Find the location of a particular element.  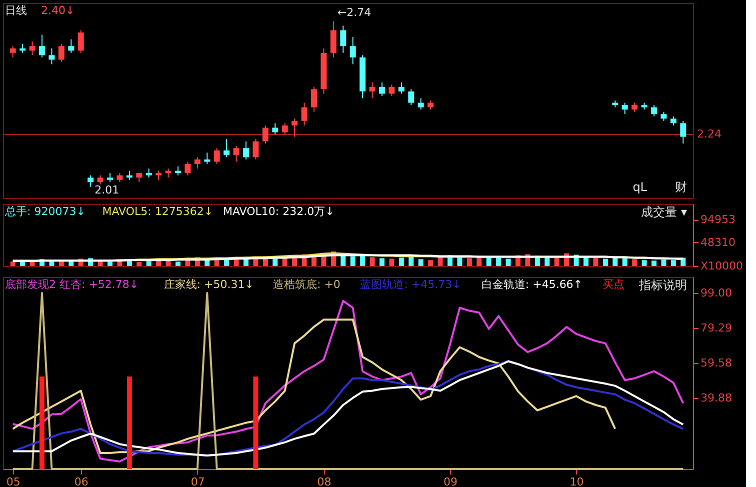

y-tick-label: 48310 is located at coordinates (718, 242).